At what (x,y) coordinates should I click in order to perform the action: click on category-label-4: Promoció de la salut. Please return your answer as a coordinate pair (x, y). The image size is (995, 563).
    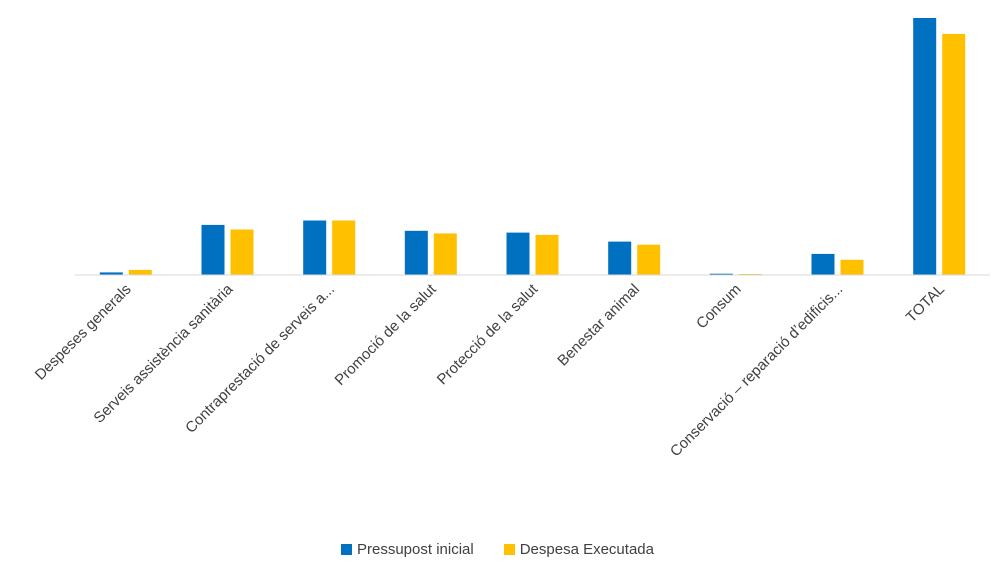
    Looking at the image, I should click on (386, 334).